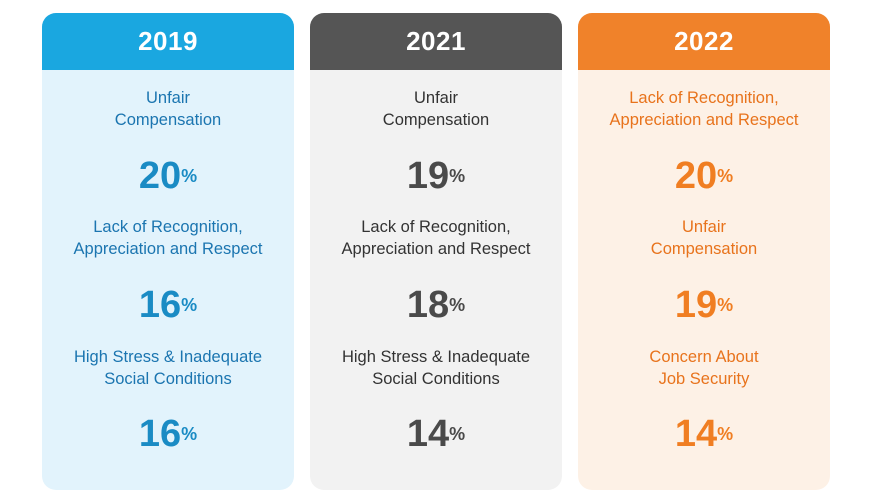  I want to click on label-line: Job Security, so click(704, 379).